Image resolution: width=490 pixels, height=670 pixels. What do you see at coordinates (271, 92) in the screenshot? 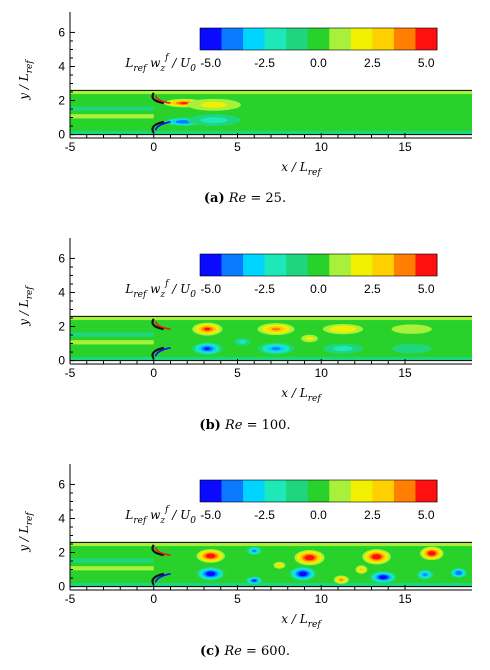
I see `top-wall-band` at bounding box center [271, 92].